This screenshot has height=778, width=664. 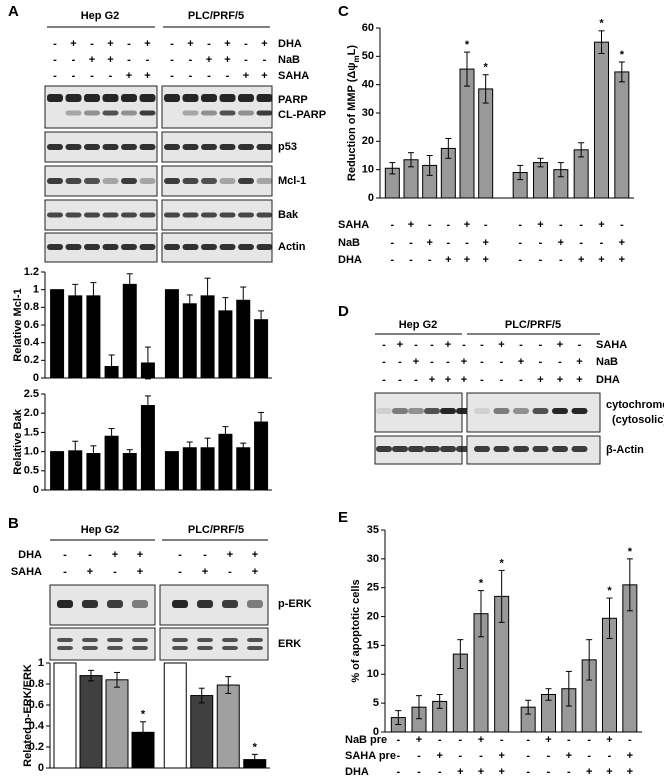 I want to click on blot-label: (cytosolic), so click(x=638, y=420).